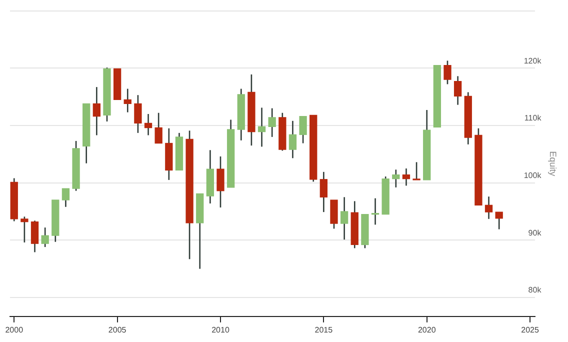 The height and width of the screenshot is (342, 568). What do you see at coordinates (221, 329) in the screenshot?
I see `x-tick-label: 2010` at bounding box center [221, 329].